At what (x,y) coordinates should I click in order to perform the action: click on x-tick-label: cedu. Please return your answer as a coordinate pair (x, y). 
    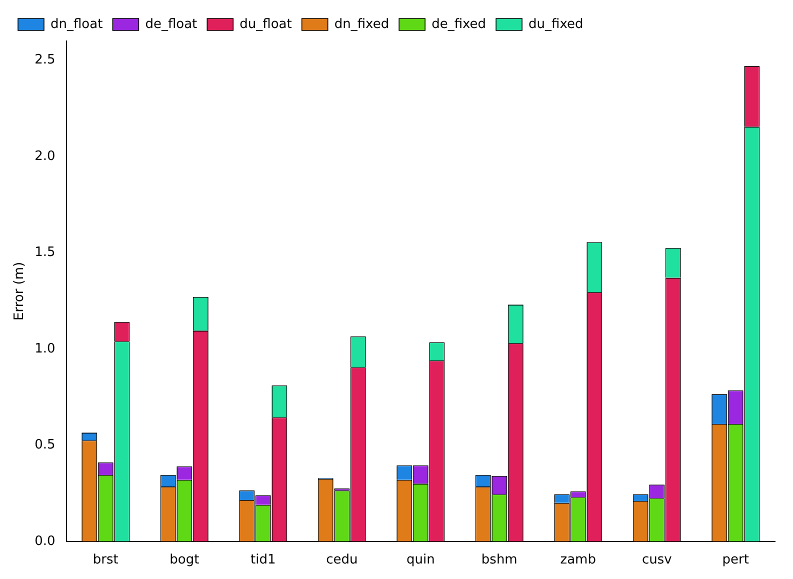
    Looking at the image, I should click on (342, 560).